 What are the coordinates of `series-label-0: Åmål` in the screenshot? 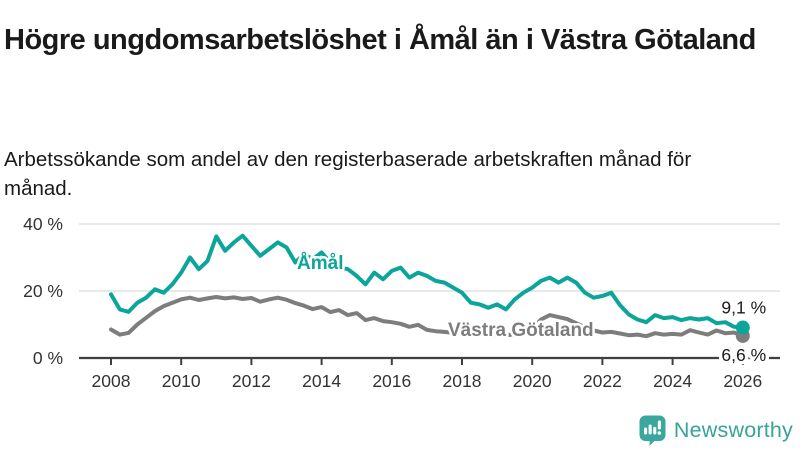 It's located at (320, 263).